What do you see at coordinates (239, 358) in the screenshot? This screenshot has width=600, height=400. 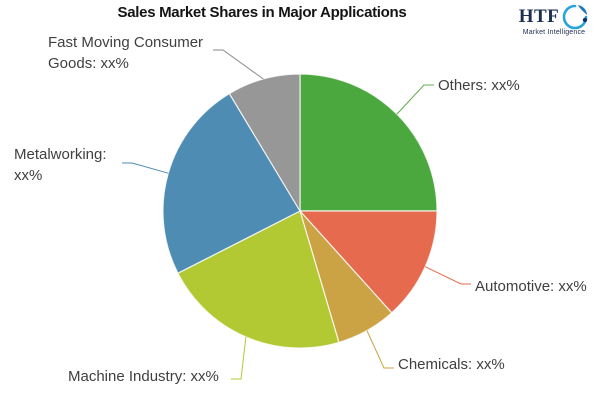 I see `leader-line-machine-industry` at bounding box center [239, 358].